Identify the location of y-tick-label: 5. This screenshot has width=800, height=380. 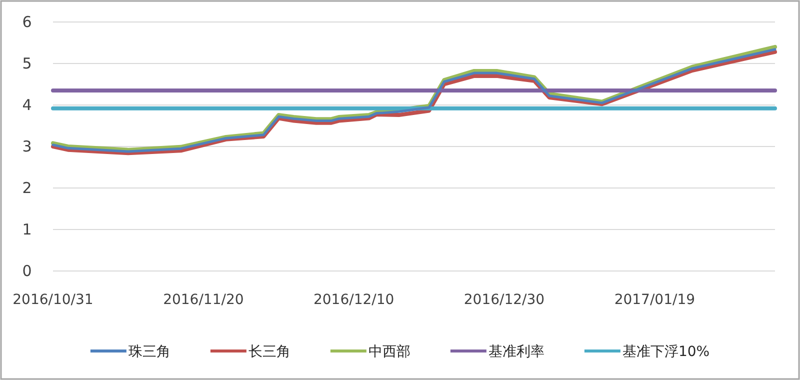
(27, 63).